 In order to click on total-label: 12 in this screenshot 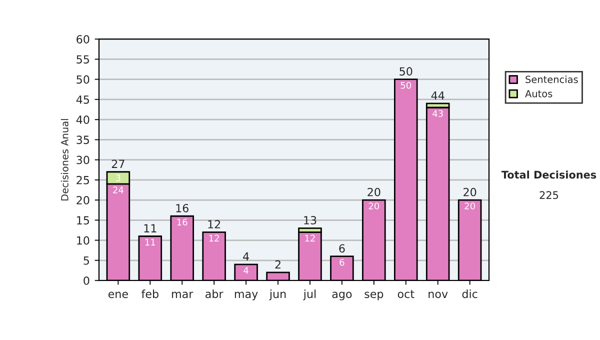, I will do `click(214, 224)`.